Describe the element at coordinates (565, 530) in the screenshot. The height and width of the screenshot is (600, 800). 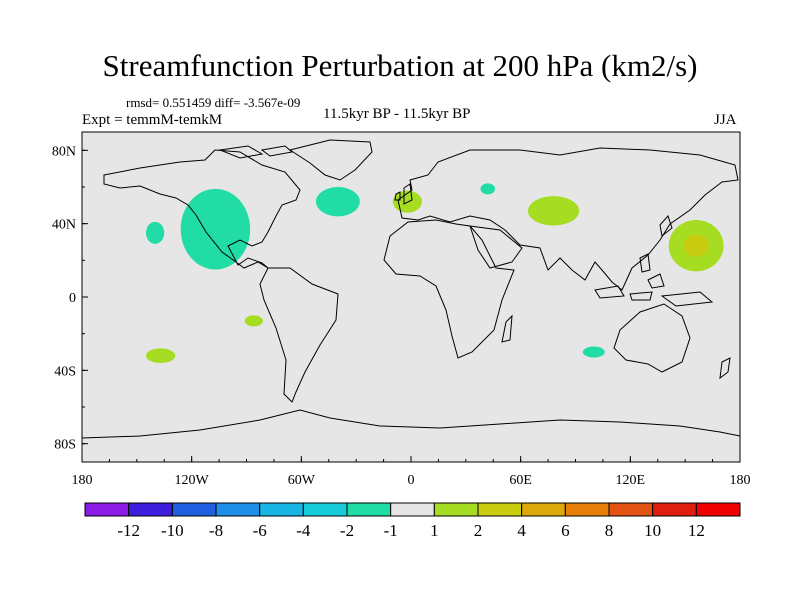
I see `colorbar-label: 6` at that location.